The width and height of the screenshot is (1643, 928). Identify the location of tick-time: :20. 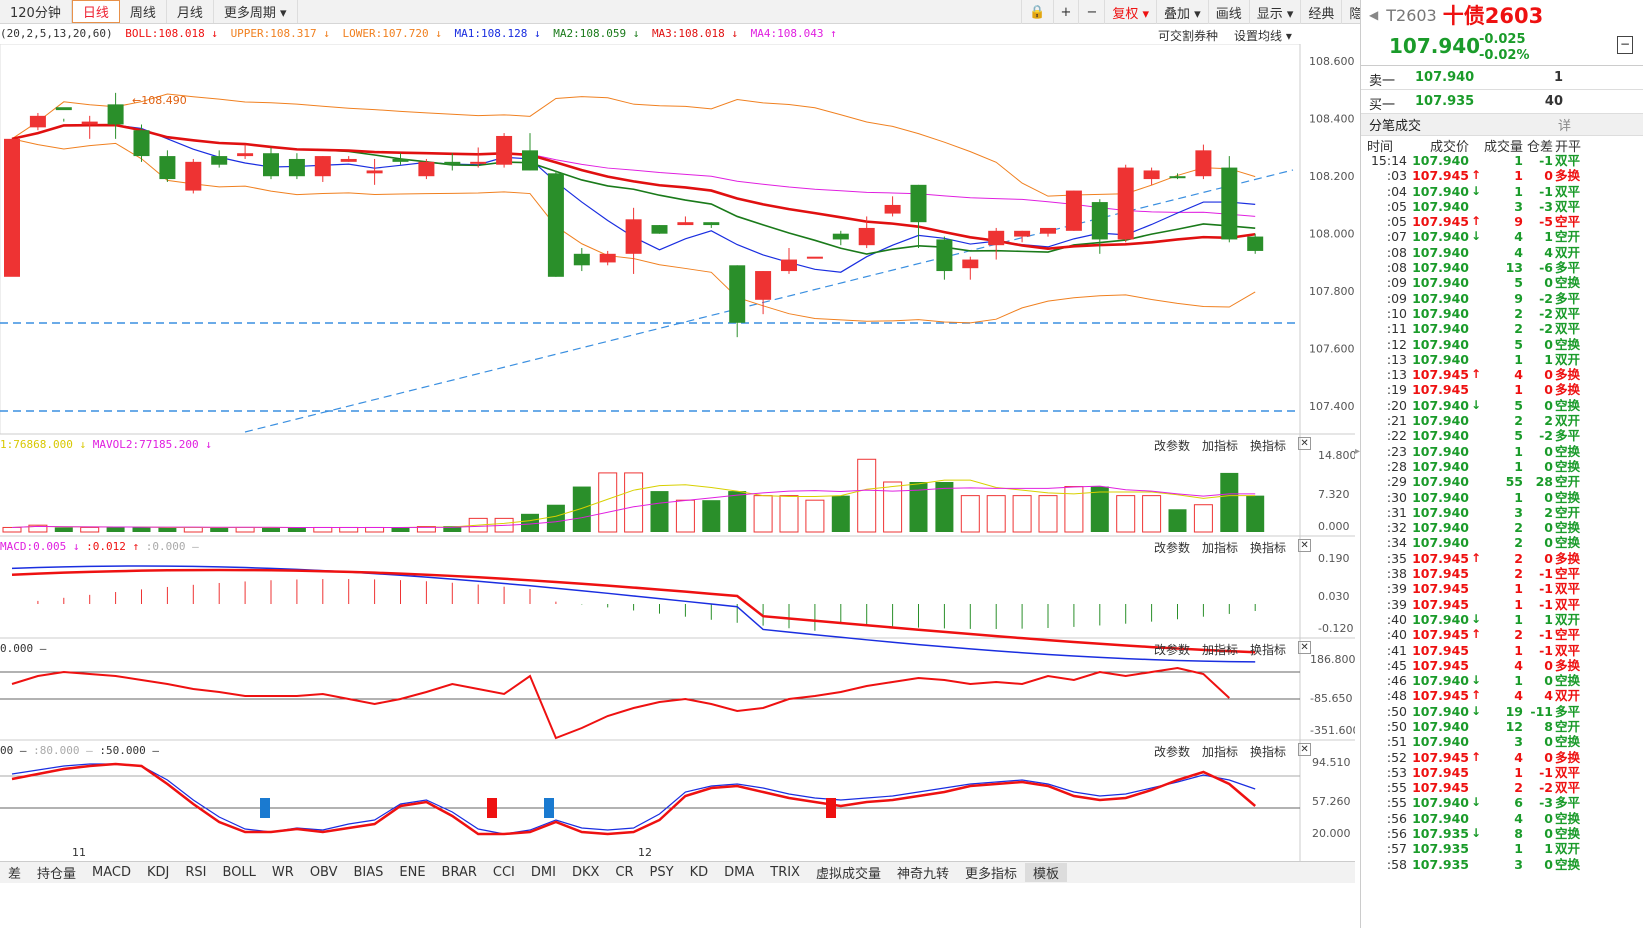
(1396, 405).